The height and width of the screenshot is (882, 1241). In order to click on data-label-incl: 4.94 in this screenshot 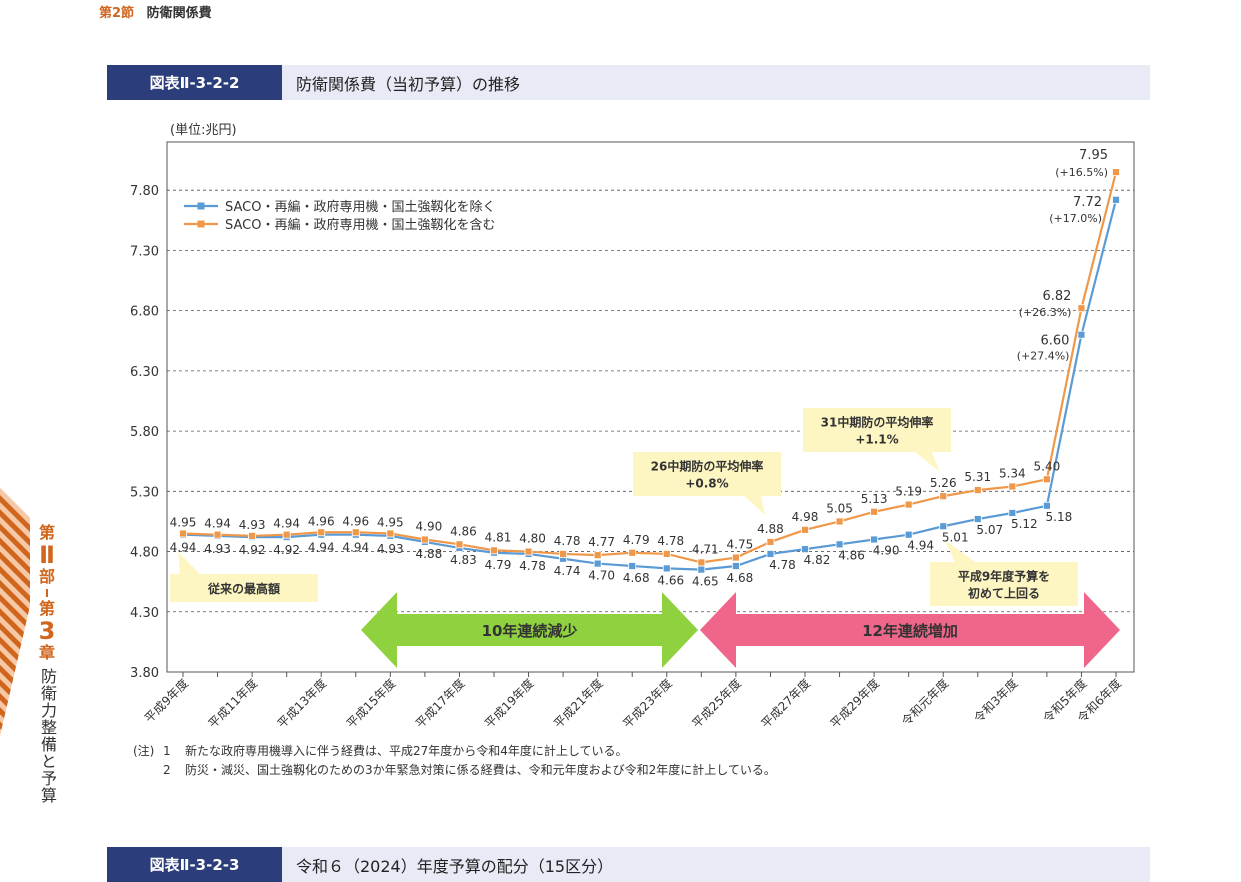, I will do `click(286, 524)`.